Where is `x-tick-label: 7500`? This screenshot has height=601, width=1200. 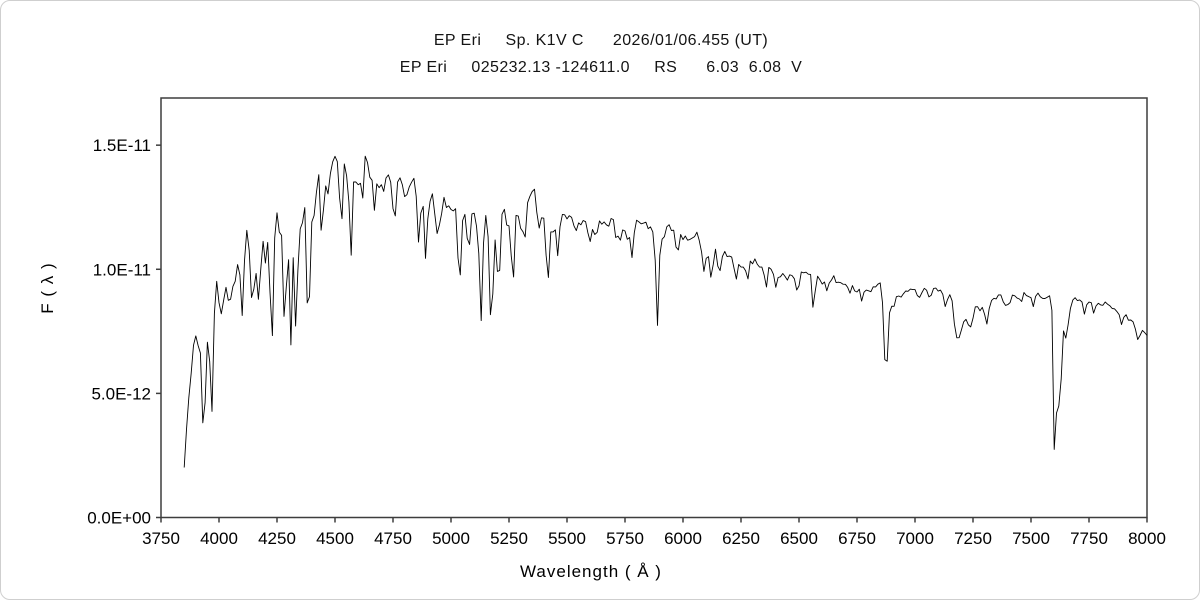 x-tick-label: 7500 is located at coordinates (1031, 538).